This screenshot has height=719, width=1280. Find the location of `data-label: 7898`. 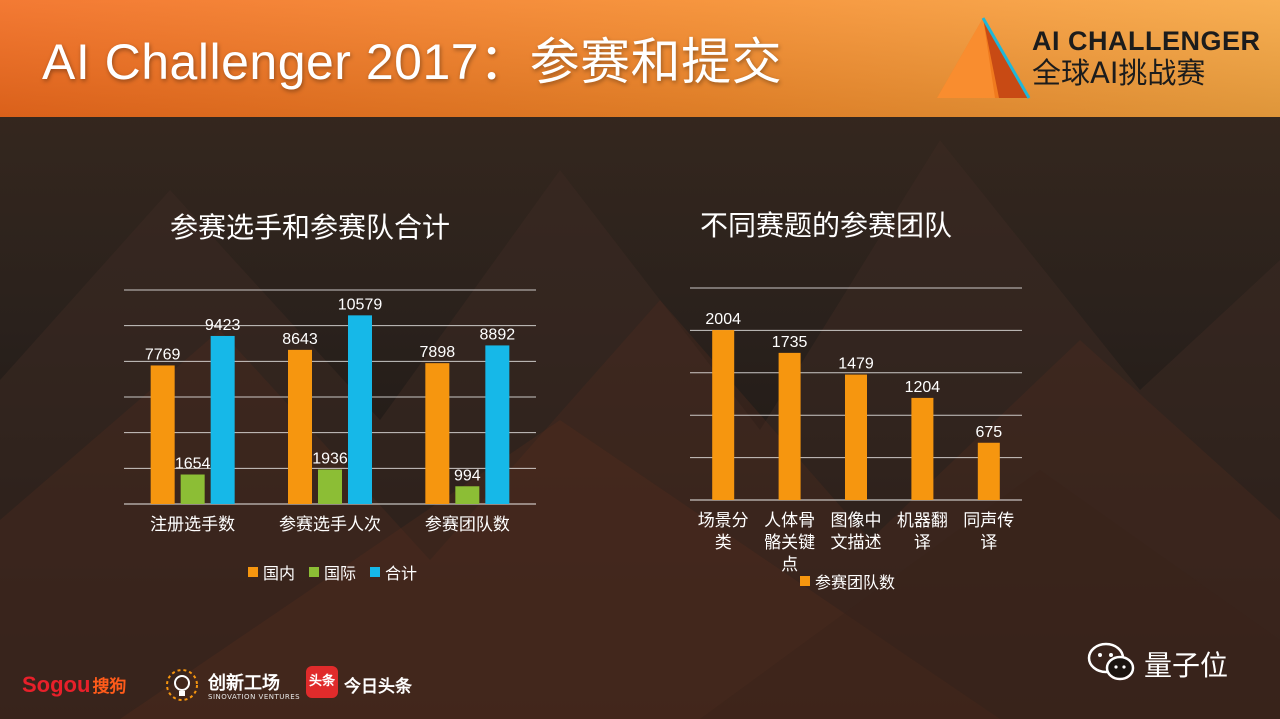

data-label: 7898 is located at coordinates (438, 352).